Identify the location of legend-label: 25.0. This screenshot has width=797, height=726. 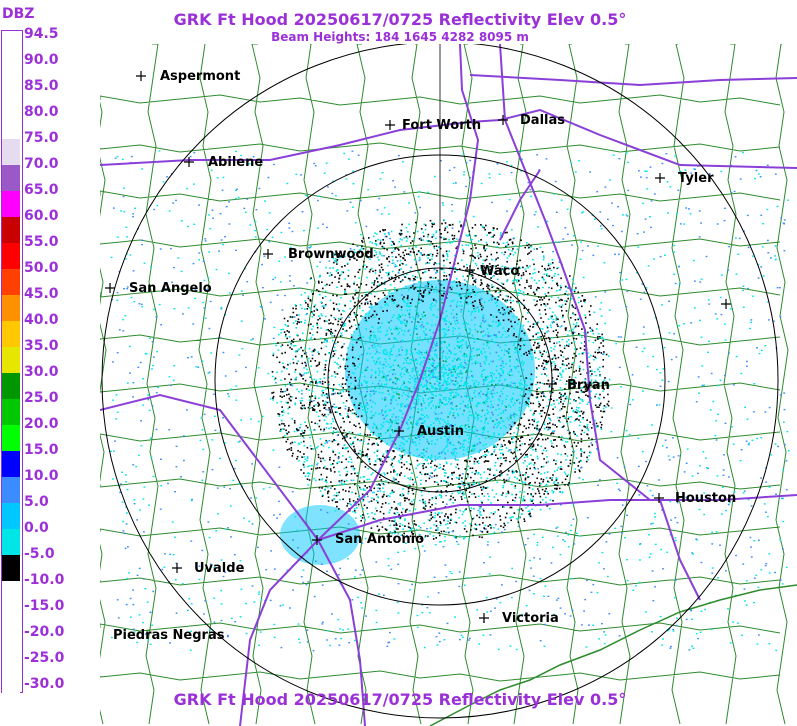
(41, 398).